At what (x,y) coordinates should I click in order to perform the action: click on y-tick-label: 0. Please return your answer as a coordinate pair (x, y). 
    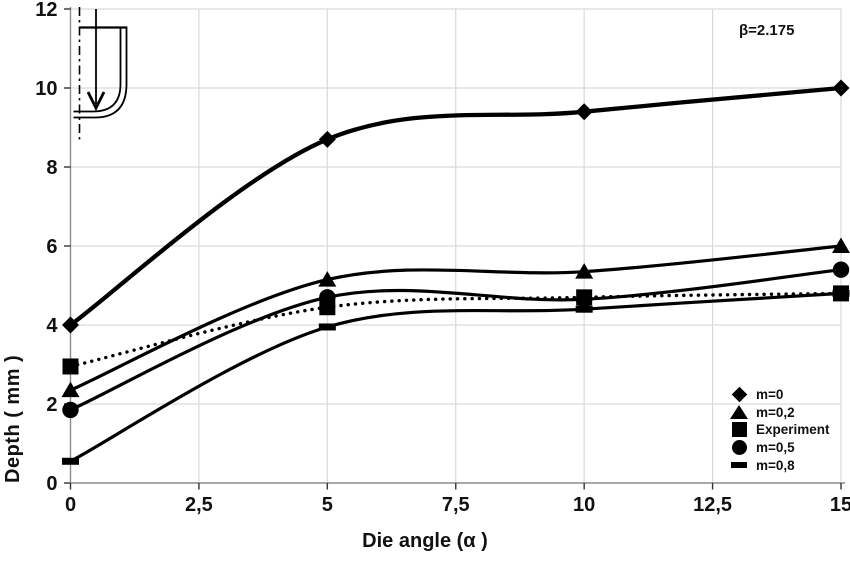
    Looking at the image, I should click on (51, 484).